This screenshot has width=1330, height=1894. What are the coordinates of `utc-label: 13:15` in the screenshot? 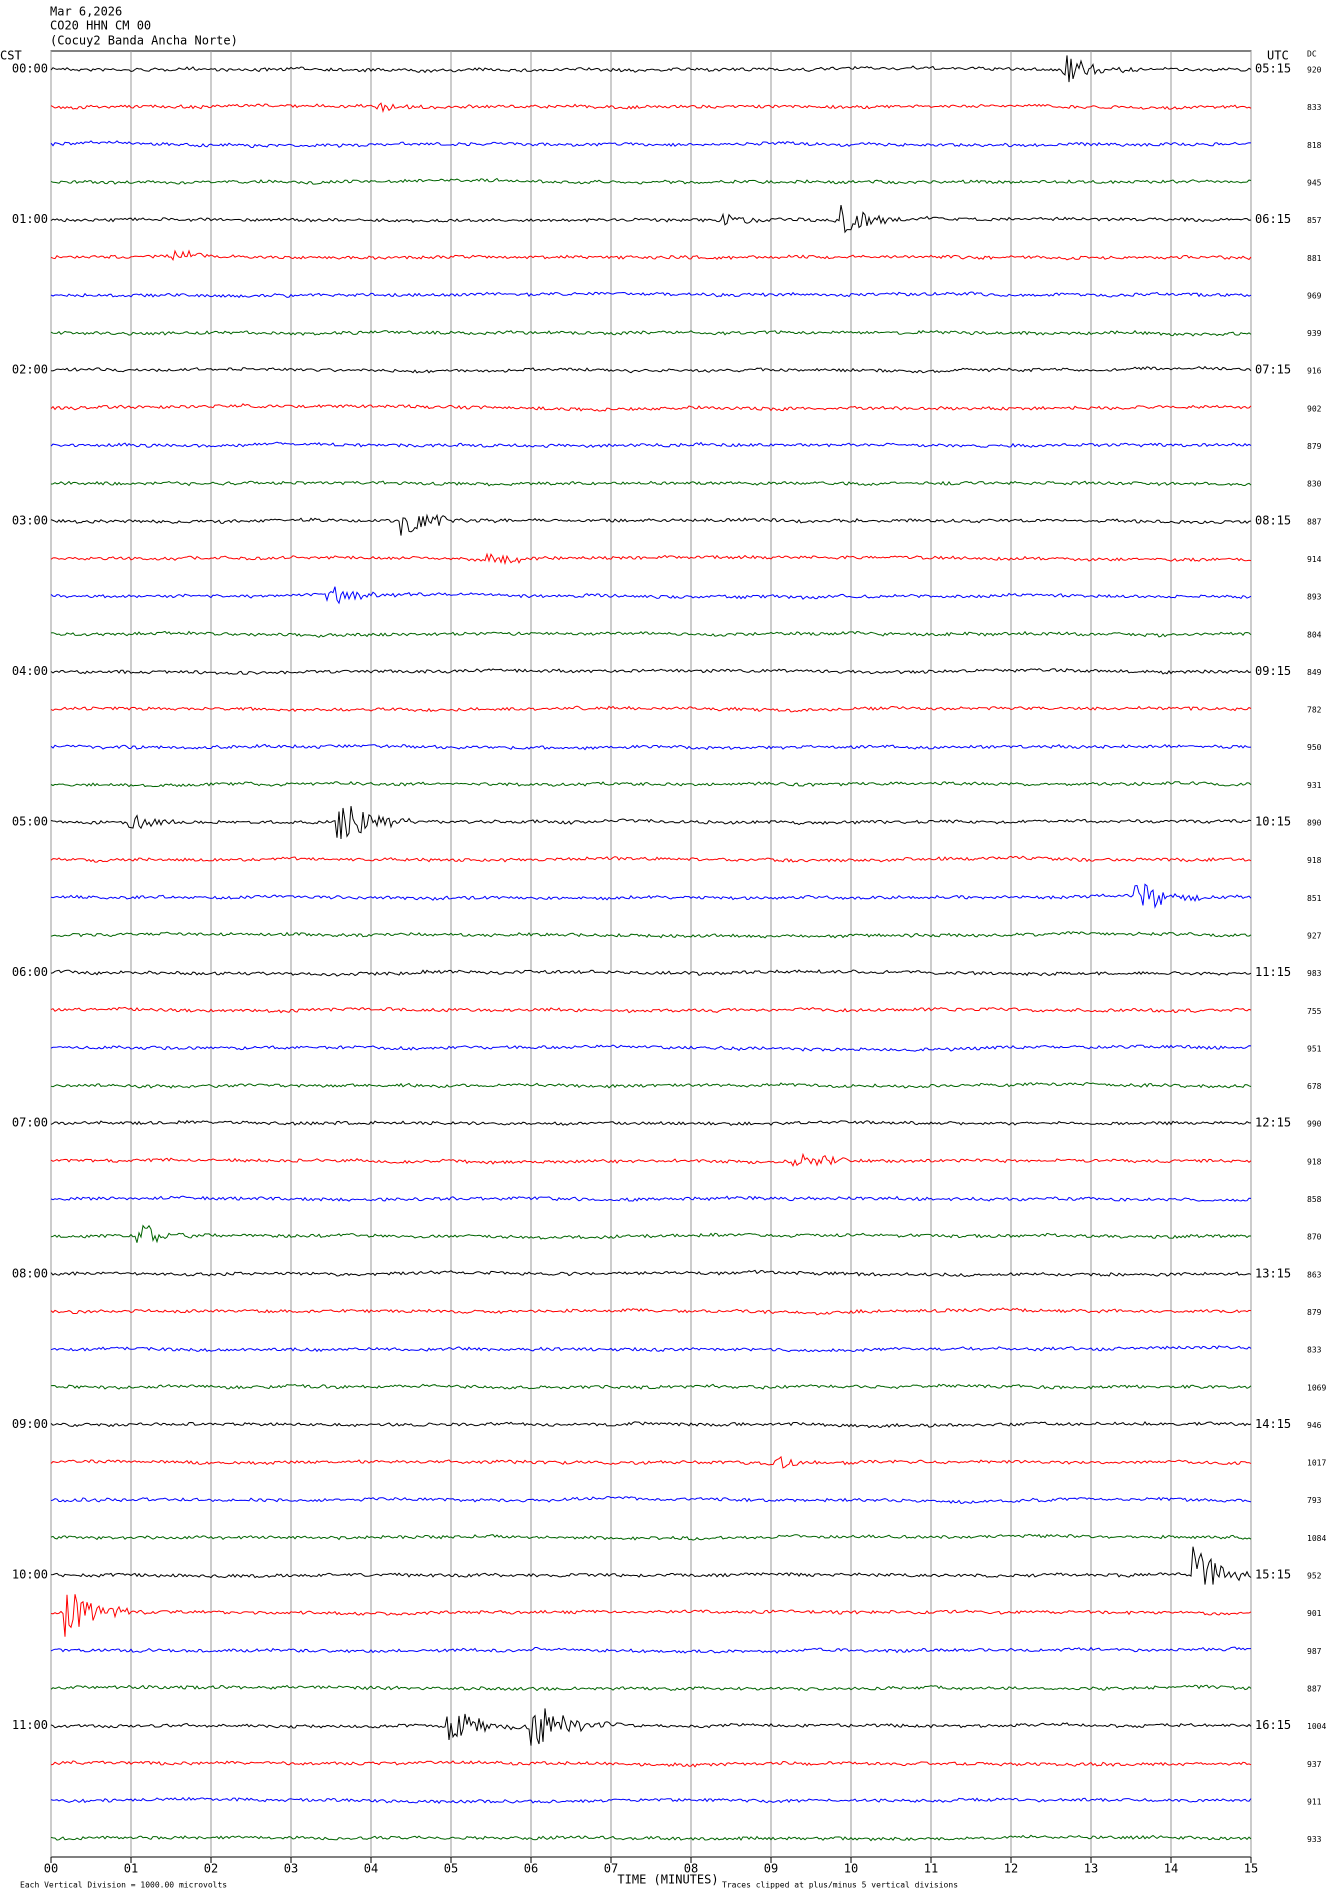 It's located at (1273, 1273).